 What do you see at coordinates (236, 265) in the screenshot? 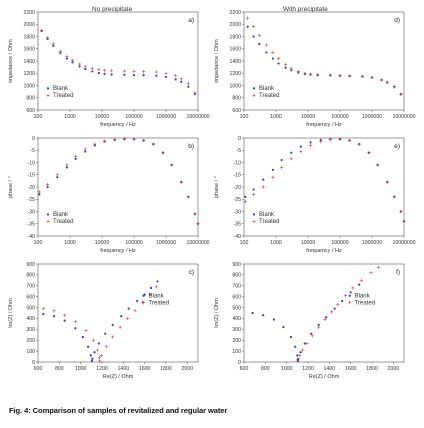
I see `y-tick-label: 900` at bounding box center [236, 265].